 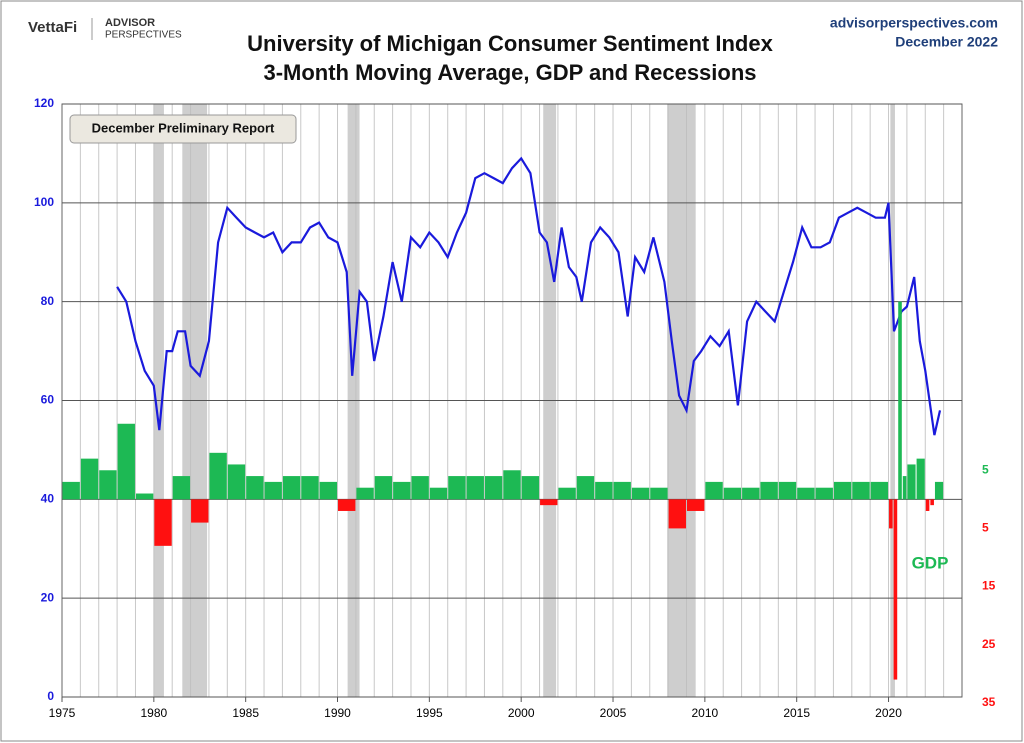 I want to click on y-tick-label: 0, so click(x=50, y=696).